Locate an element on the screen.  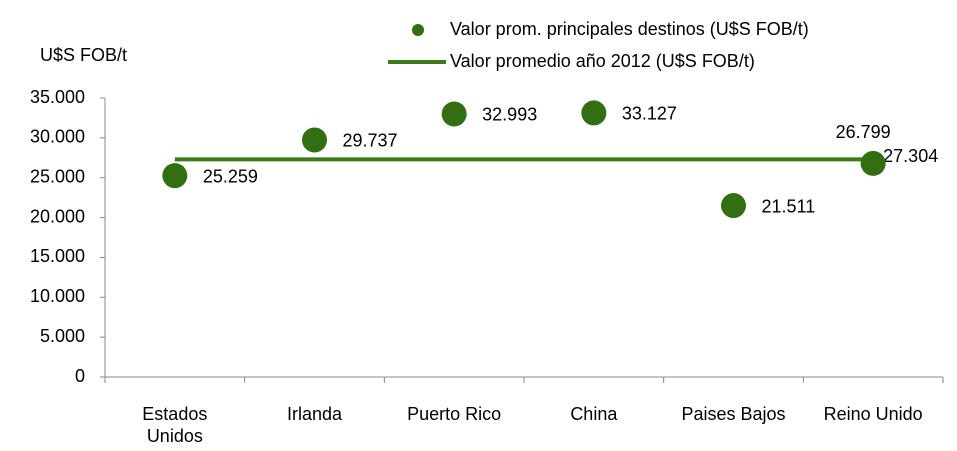
y-tick-label: 0 is located at coordinates (80, 376).